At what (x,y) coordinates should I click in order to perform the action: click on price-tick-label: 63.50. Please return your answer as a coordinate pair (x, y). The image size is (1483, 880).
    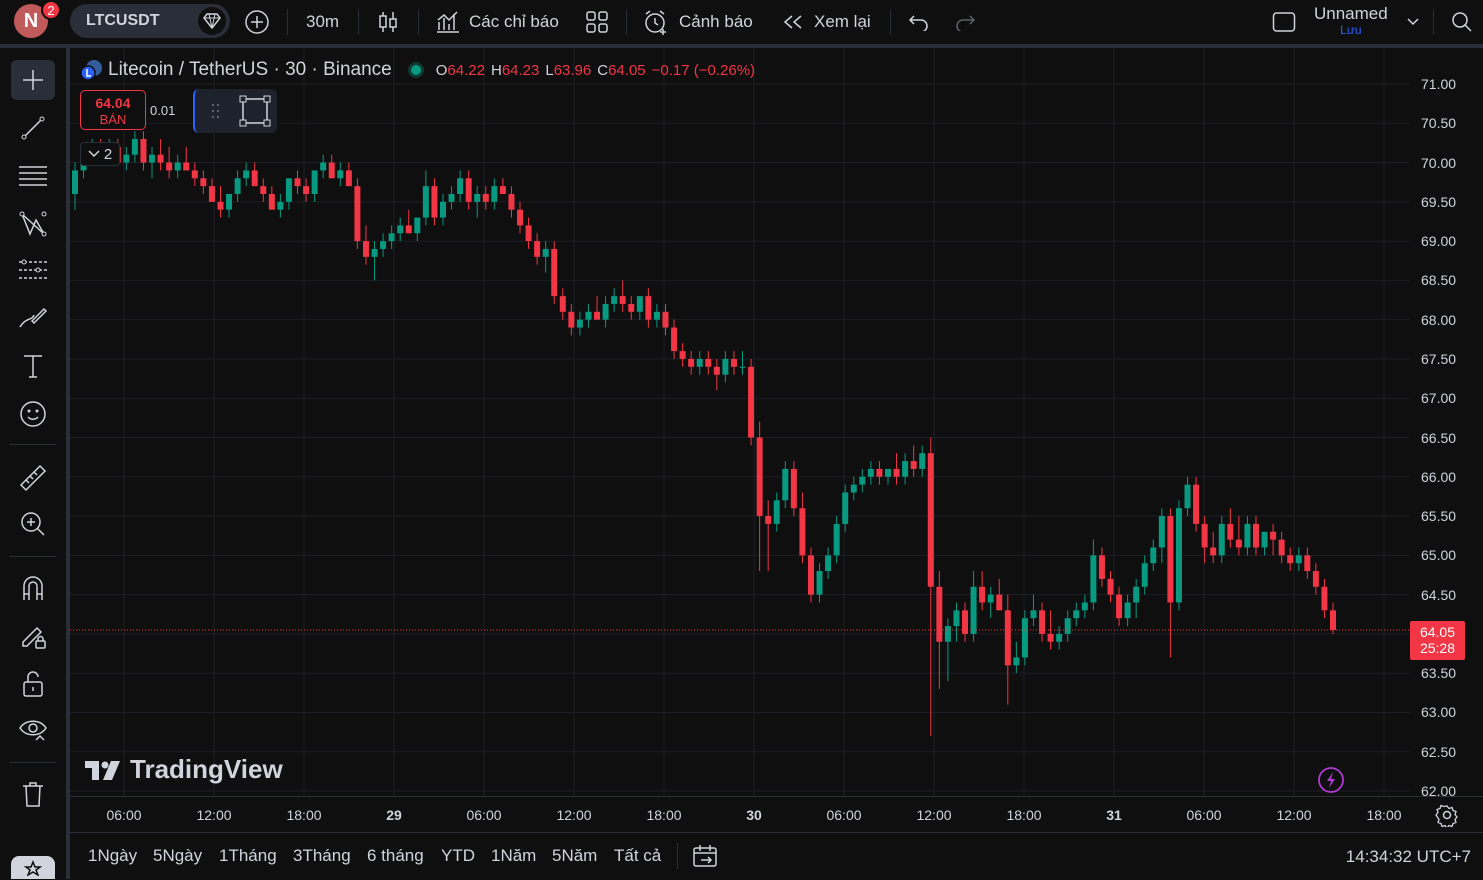
    Looking at the image, I should click on (1439, 673).